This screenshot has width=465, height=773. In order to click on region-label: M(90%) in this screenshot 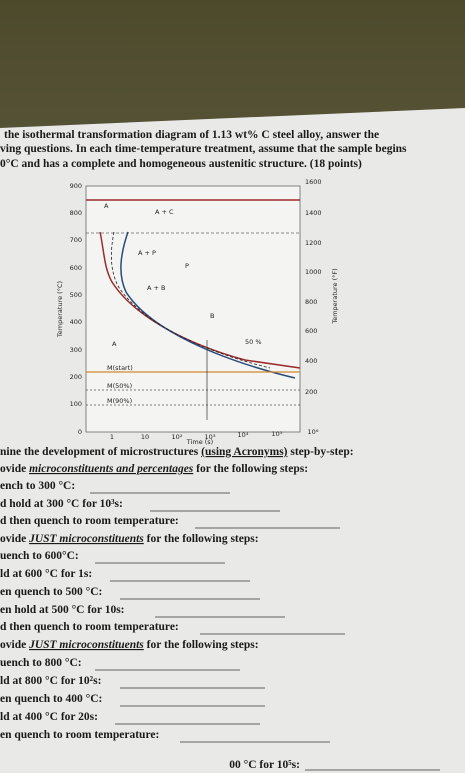, I will do `click(119, 401)`.